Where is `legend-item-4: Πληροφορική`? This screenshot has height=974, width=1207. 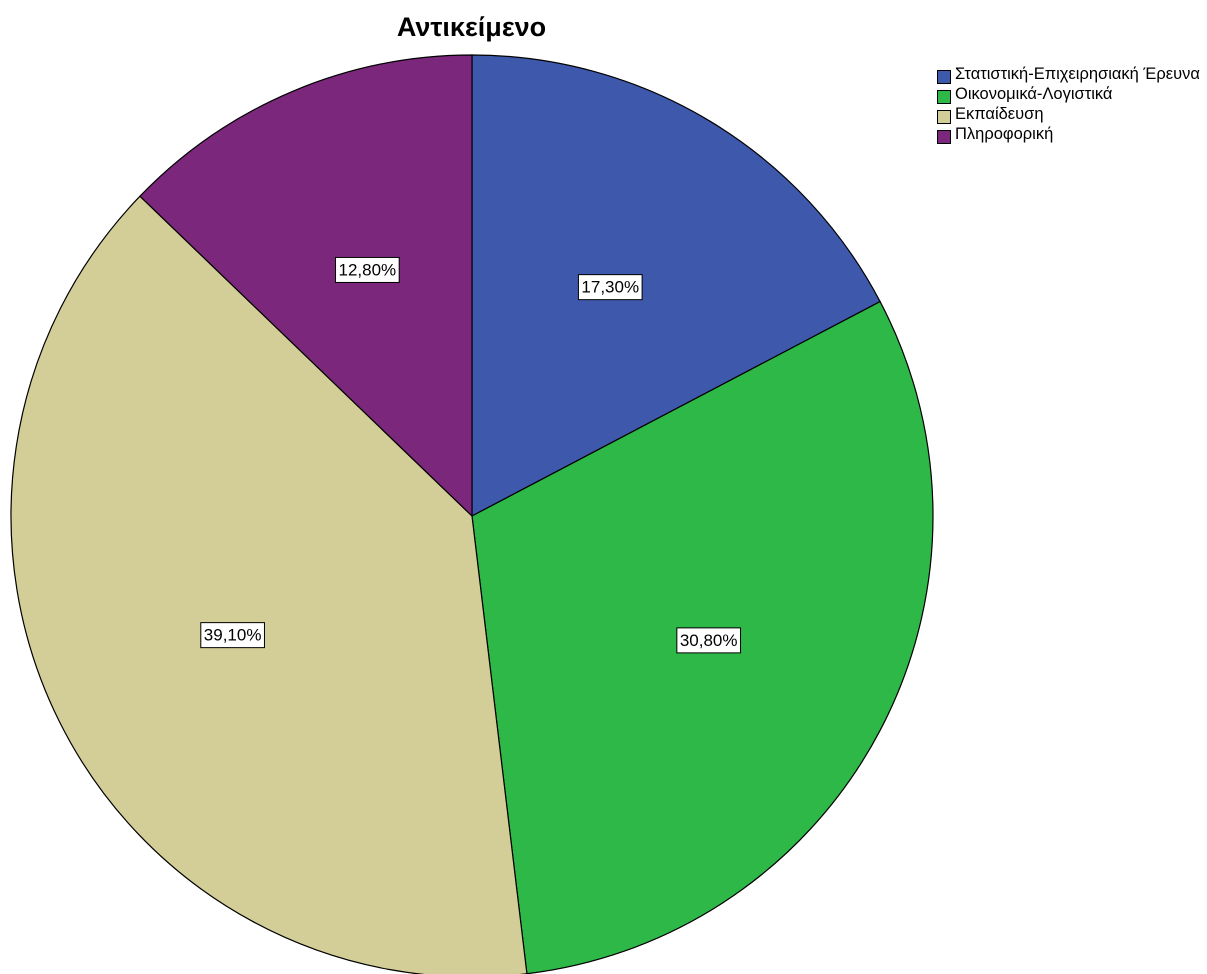 legend-item-4: Πληροφορική is located at coordinates (1069, 135).